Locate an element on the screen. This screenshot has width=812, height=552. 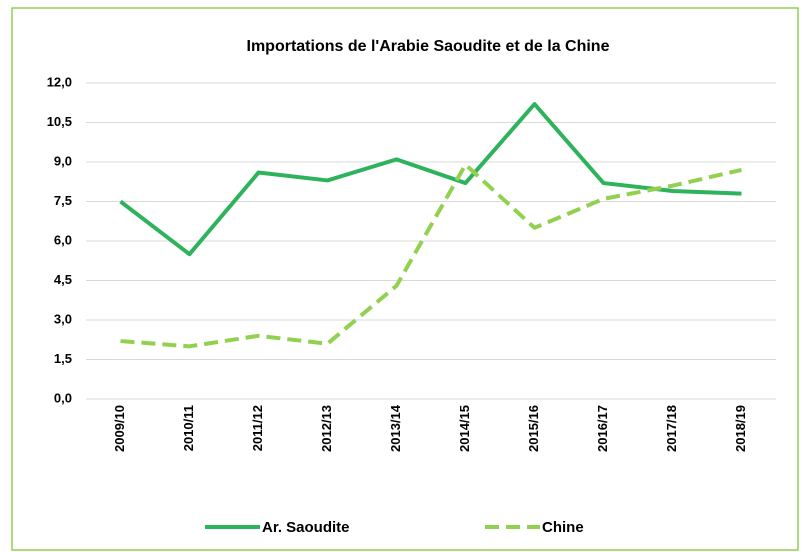
x-tick-label: 2014/15 is located at coordinates (464, 428).